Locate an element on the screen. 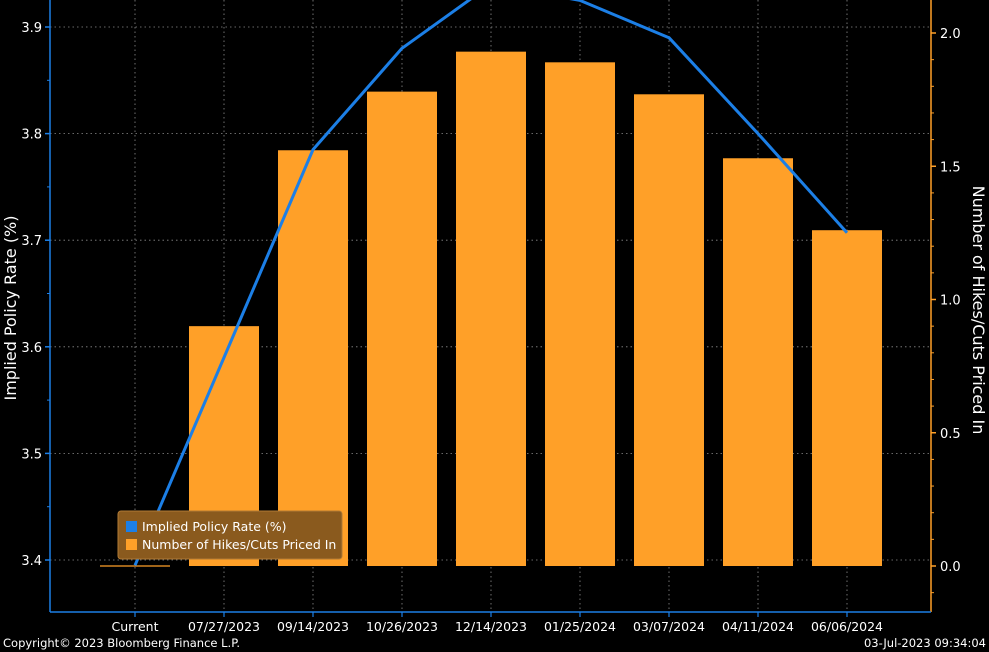 This screenshot has height=652, width=989. x-tick-label: 06/06/2024 is located at coordinates (847, 626).